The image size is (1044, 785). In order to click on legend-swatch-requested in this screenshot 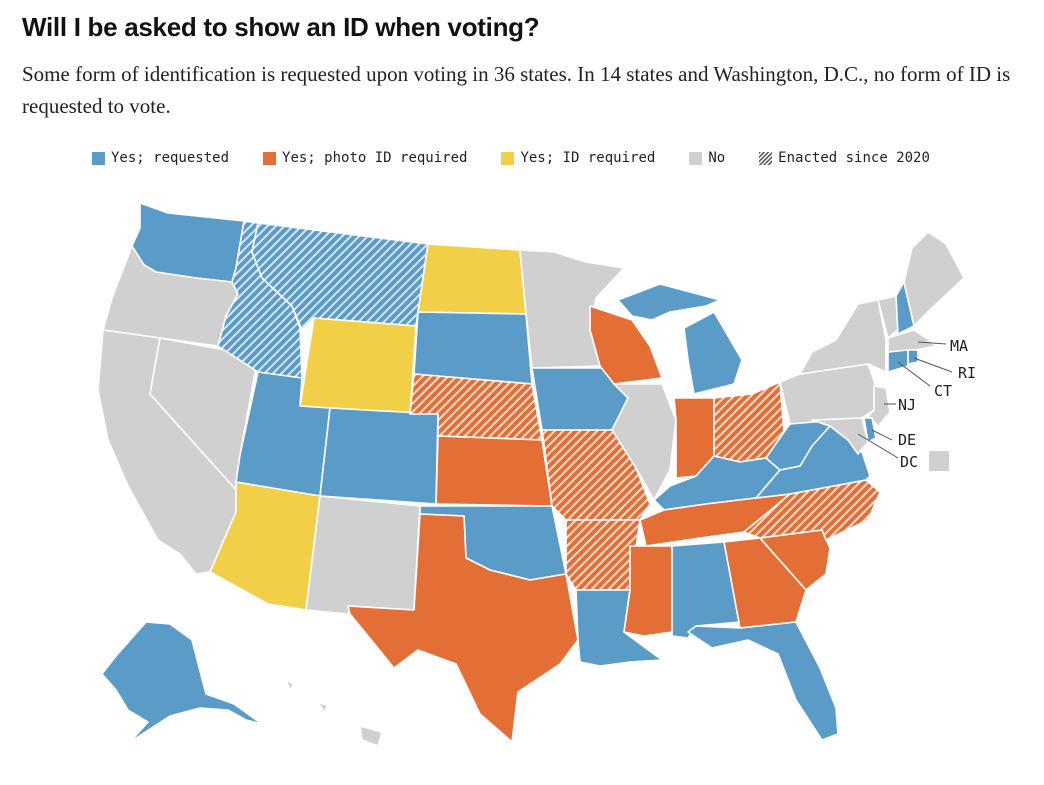, I will do `click(98, 158)`.